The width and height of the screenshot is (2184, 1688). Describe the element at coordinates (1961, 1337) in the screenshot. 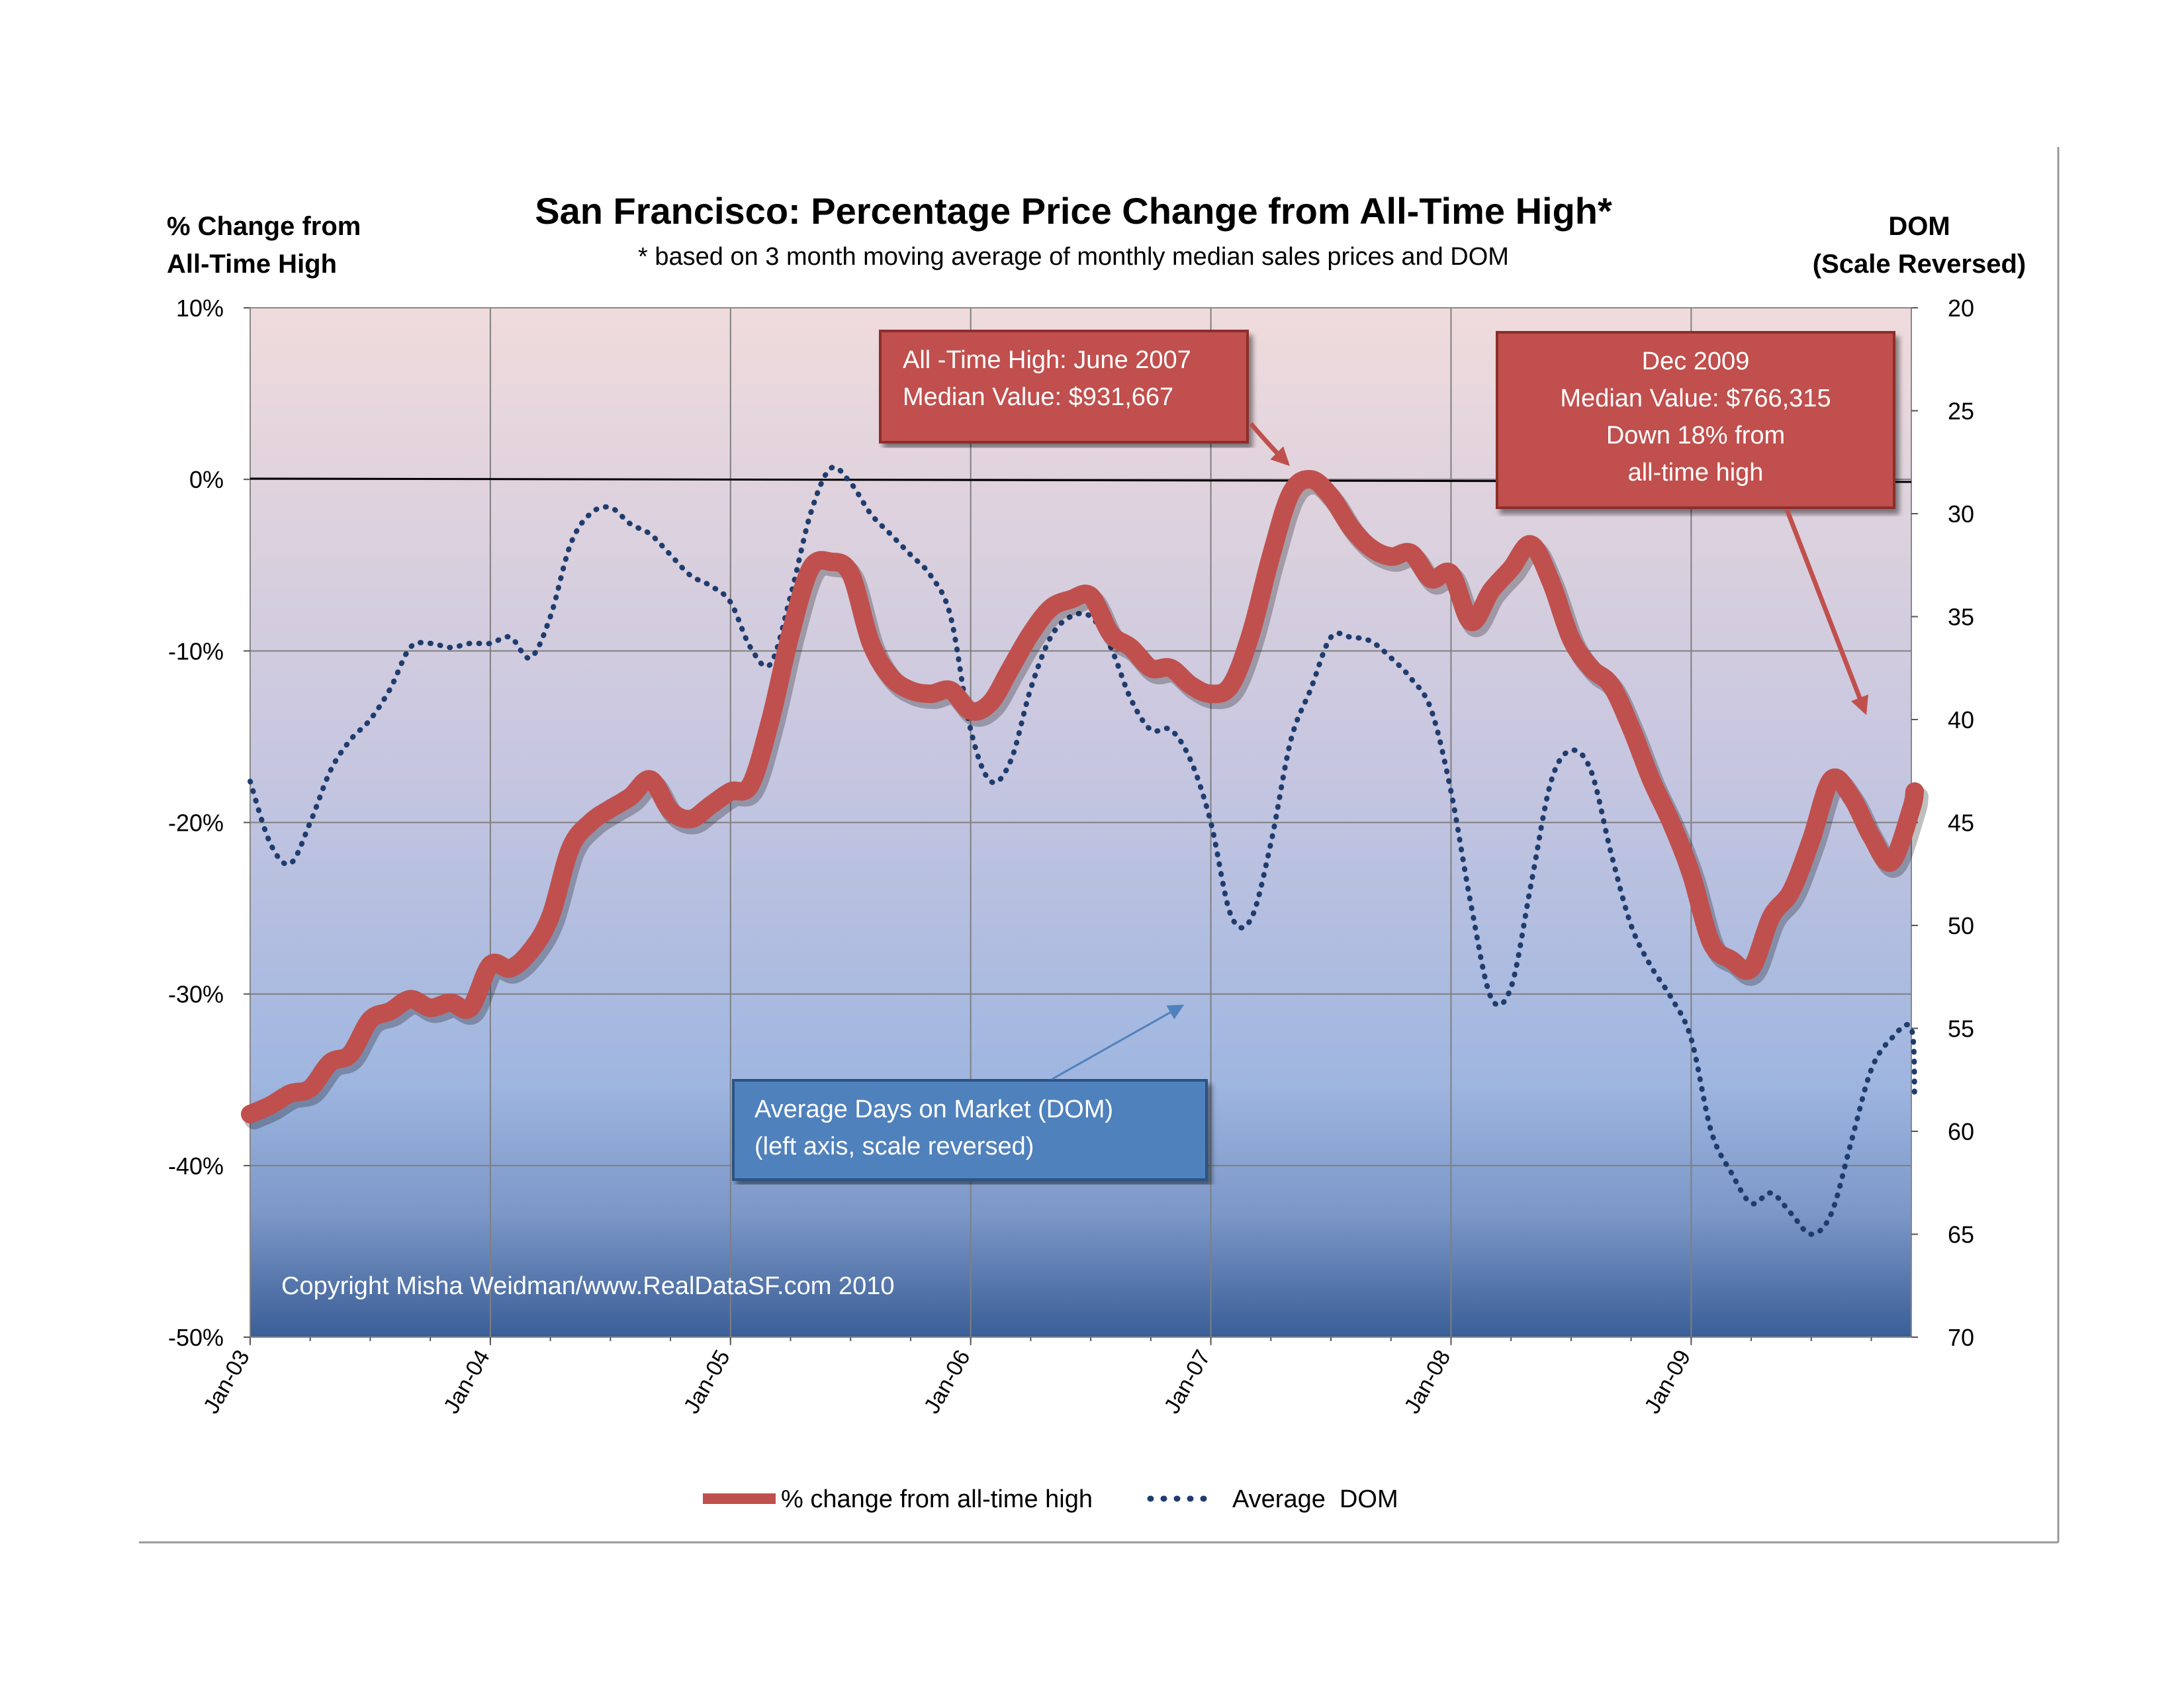

I see `y-right-tick-label: 70` at that location.